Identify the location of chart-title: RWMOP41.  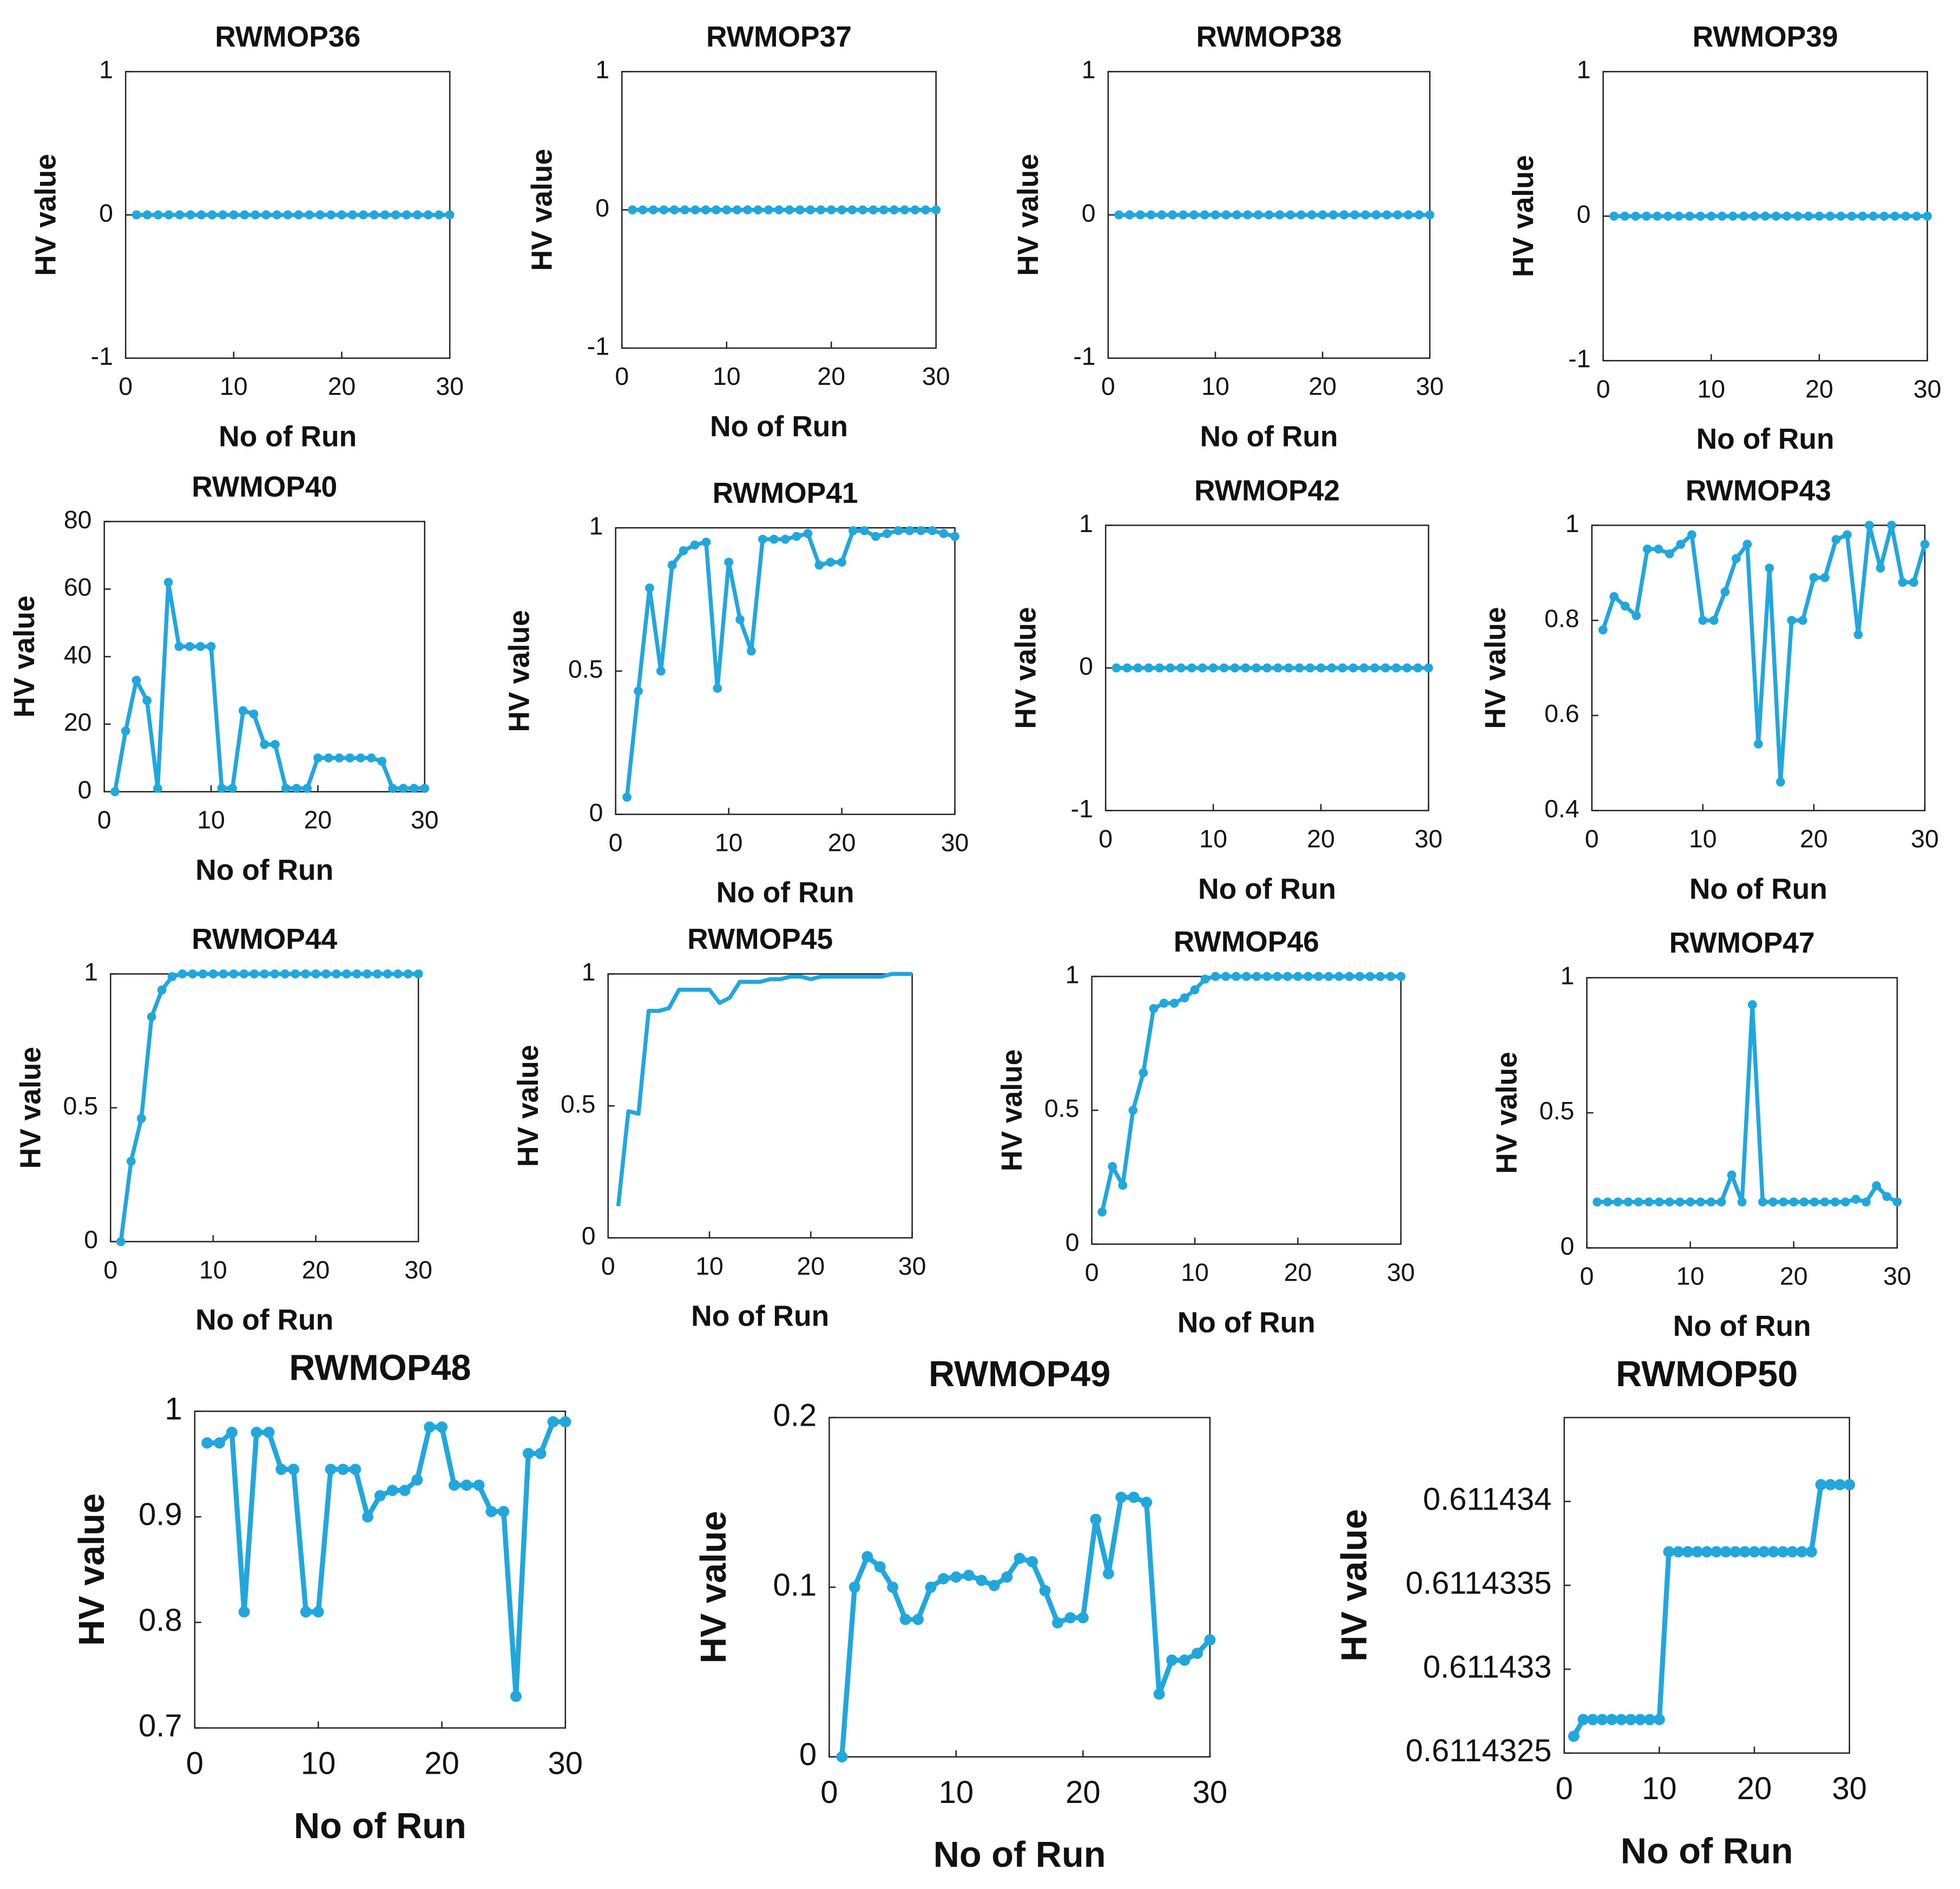
(785, 493).